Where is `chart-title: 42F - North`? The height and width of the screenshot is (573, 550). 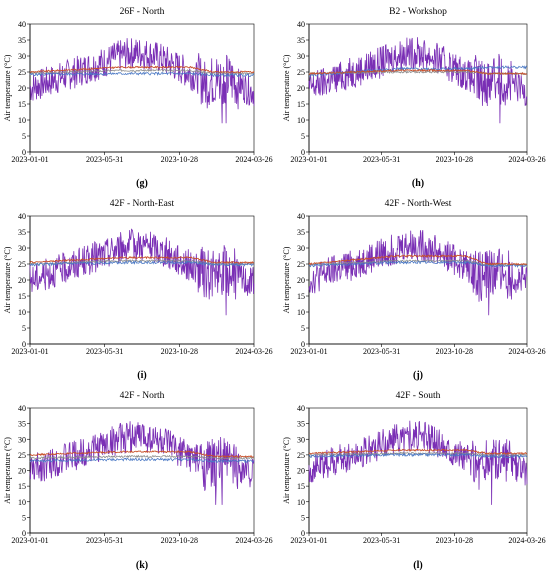 chart-title: 42F - North is located at coordinates (142, 396).